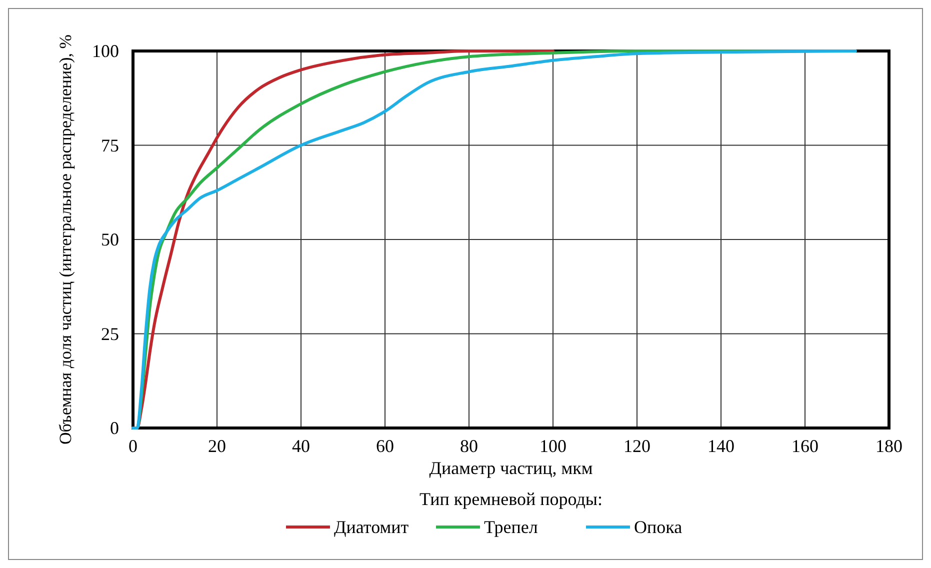  I want to click on legend-label: Трепел, so click(511, 527).